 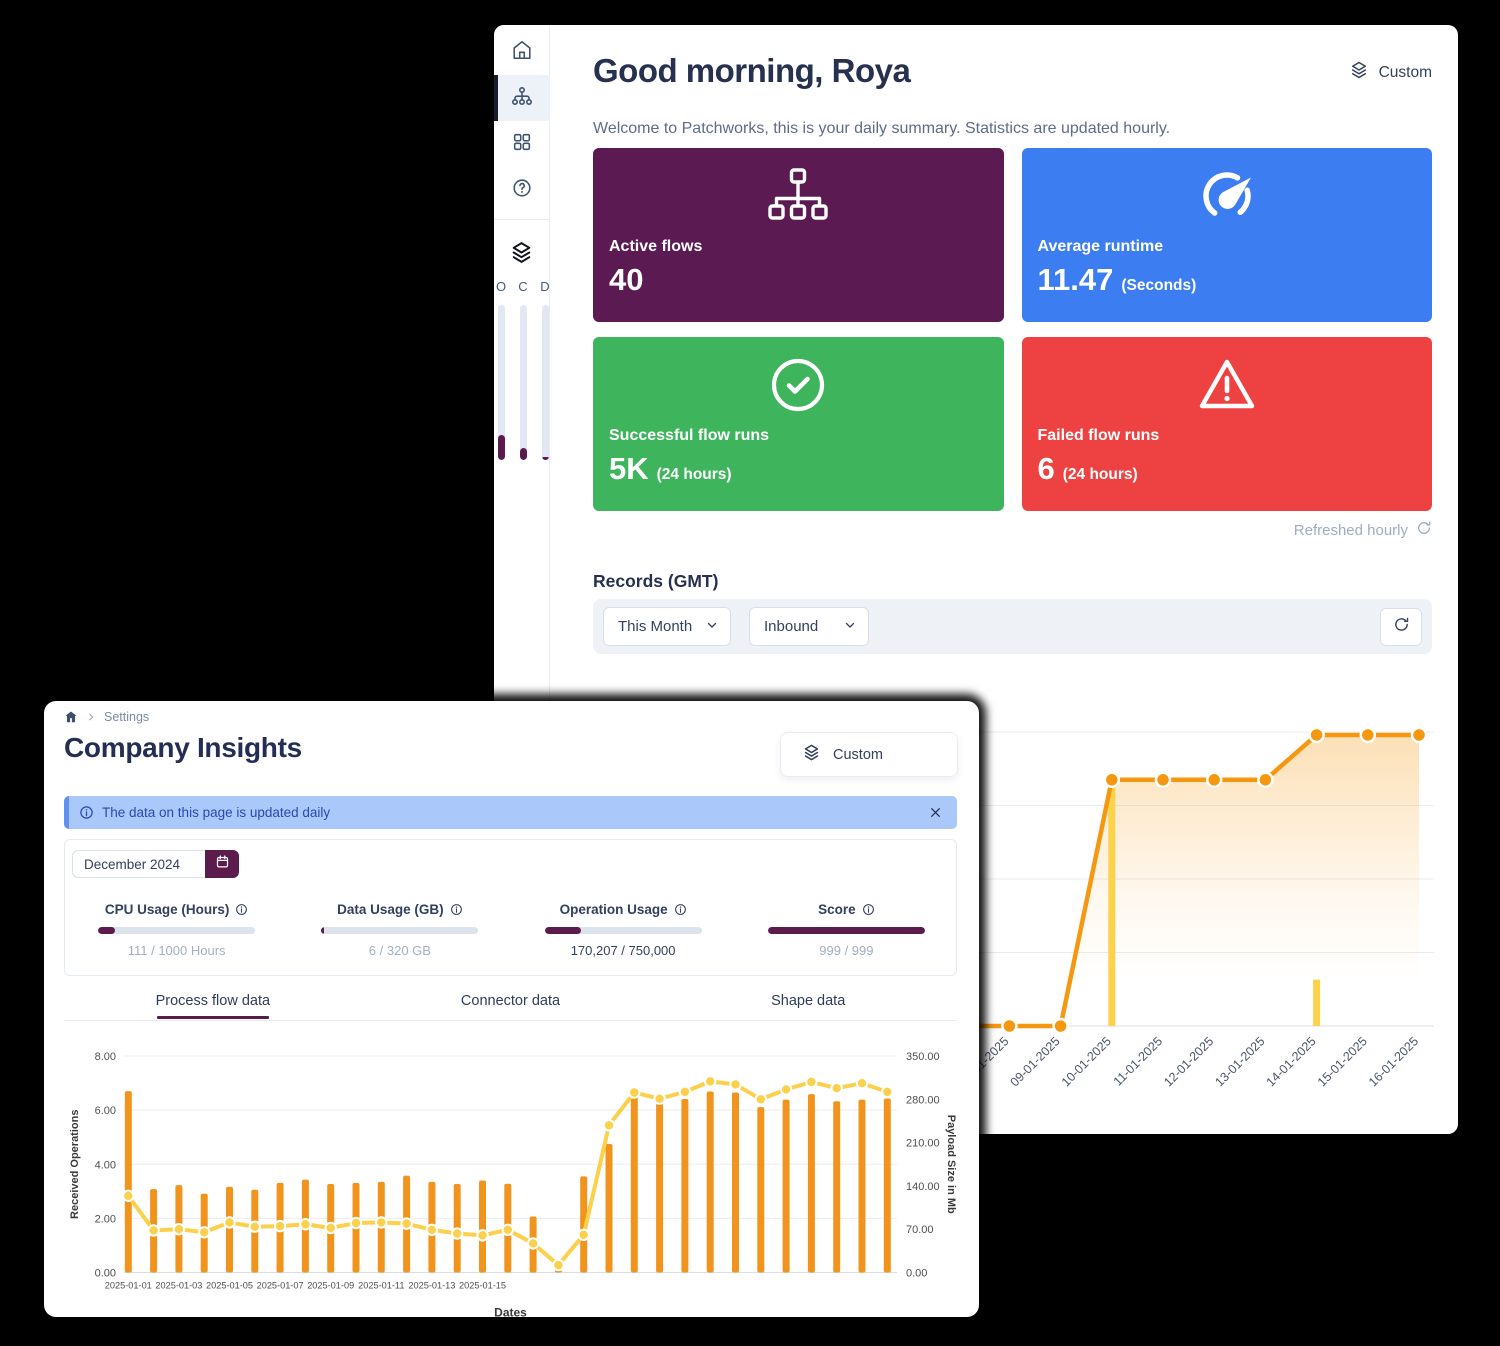 I want to click on tab-shape-data: Shape data, so click(x=808, y=1006).